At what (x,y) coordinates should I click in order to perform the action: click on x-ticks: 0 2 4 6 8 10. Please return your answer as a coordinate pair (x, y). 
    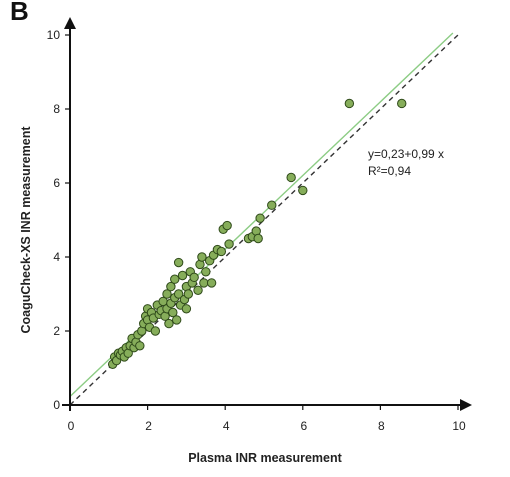
    Looking at the image, I should click on (267, 419).